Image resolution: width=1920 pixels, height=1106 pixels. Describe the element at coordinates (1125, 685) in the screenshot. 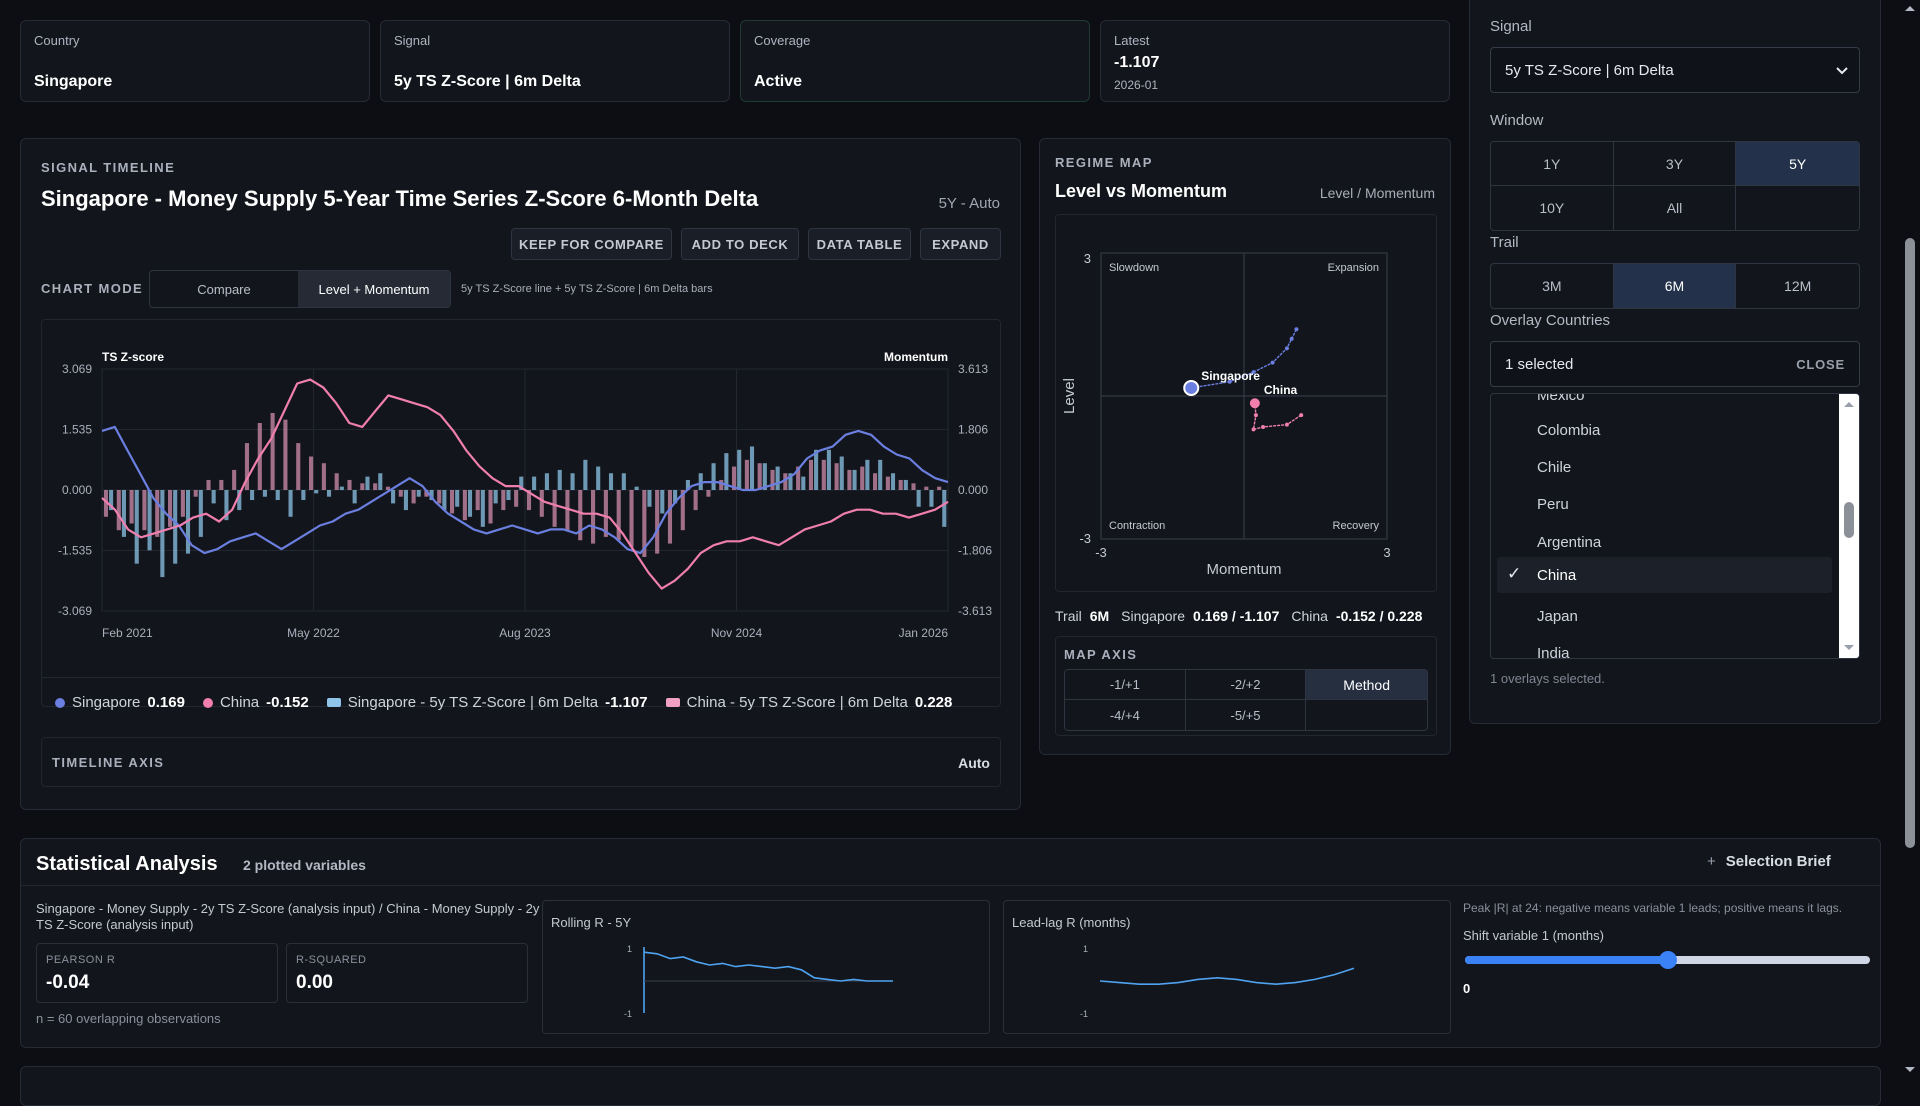

I see `map-axis-option: -1/+1` at that location.